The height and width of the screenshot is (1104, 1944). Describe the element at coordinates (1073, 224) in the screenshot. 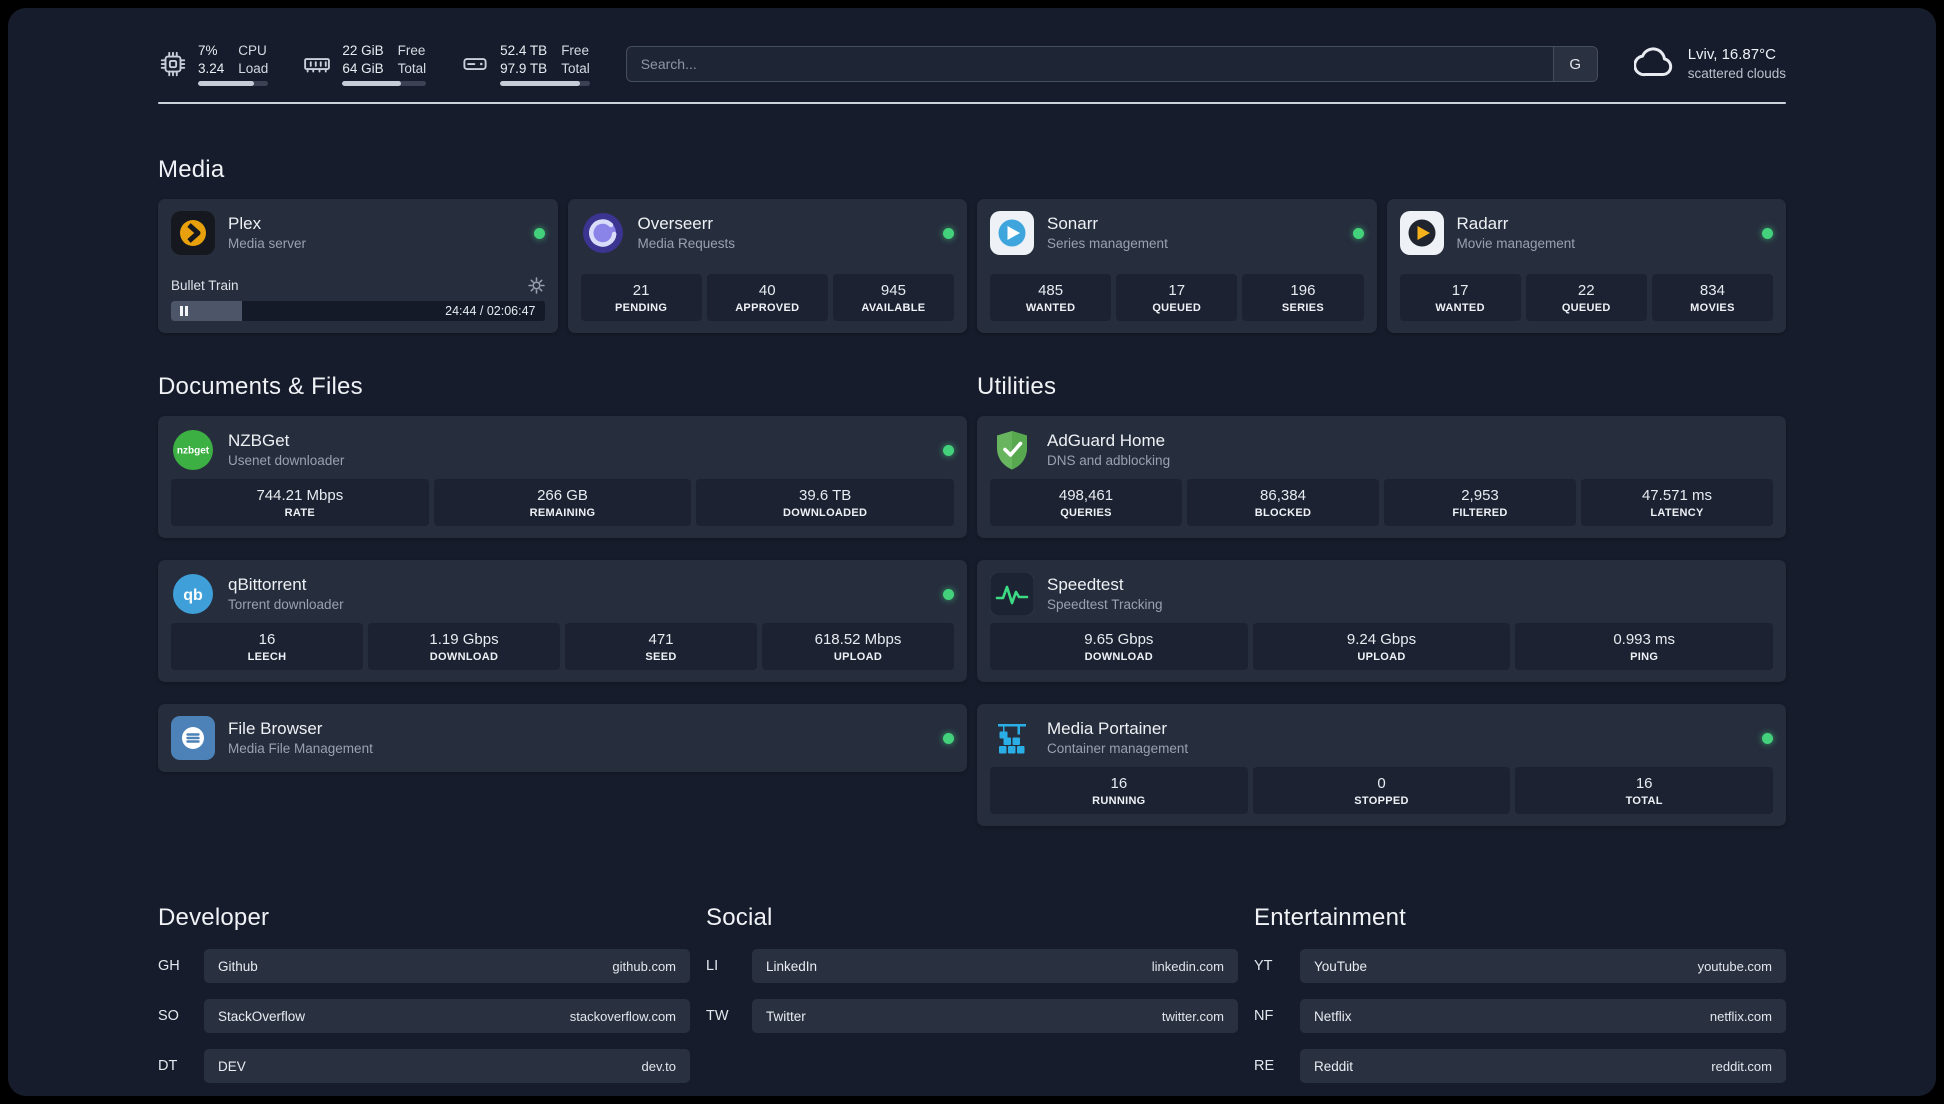

I see `sonarr-name: Sonarr` at that location.